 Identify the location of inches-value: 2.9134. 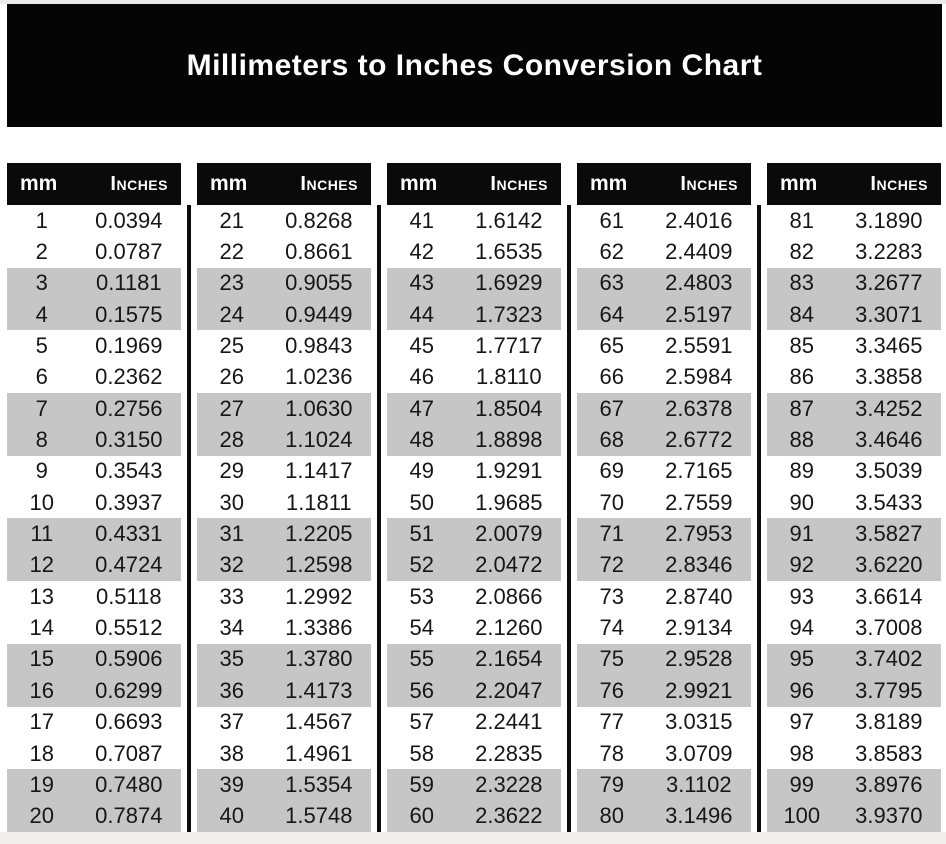
(699, 628).